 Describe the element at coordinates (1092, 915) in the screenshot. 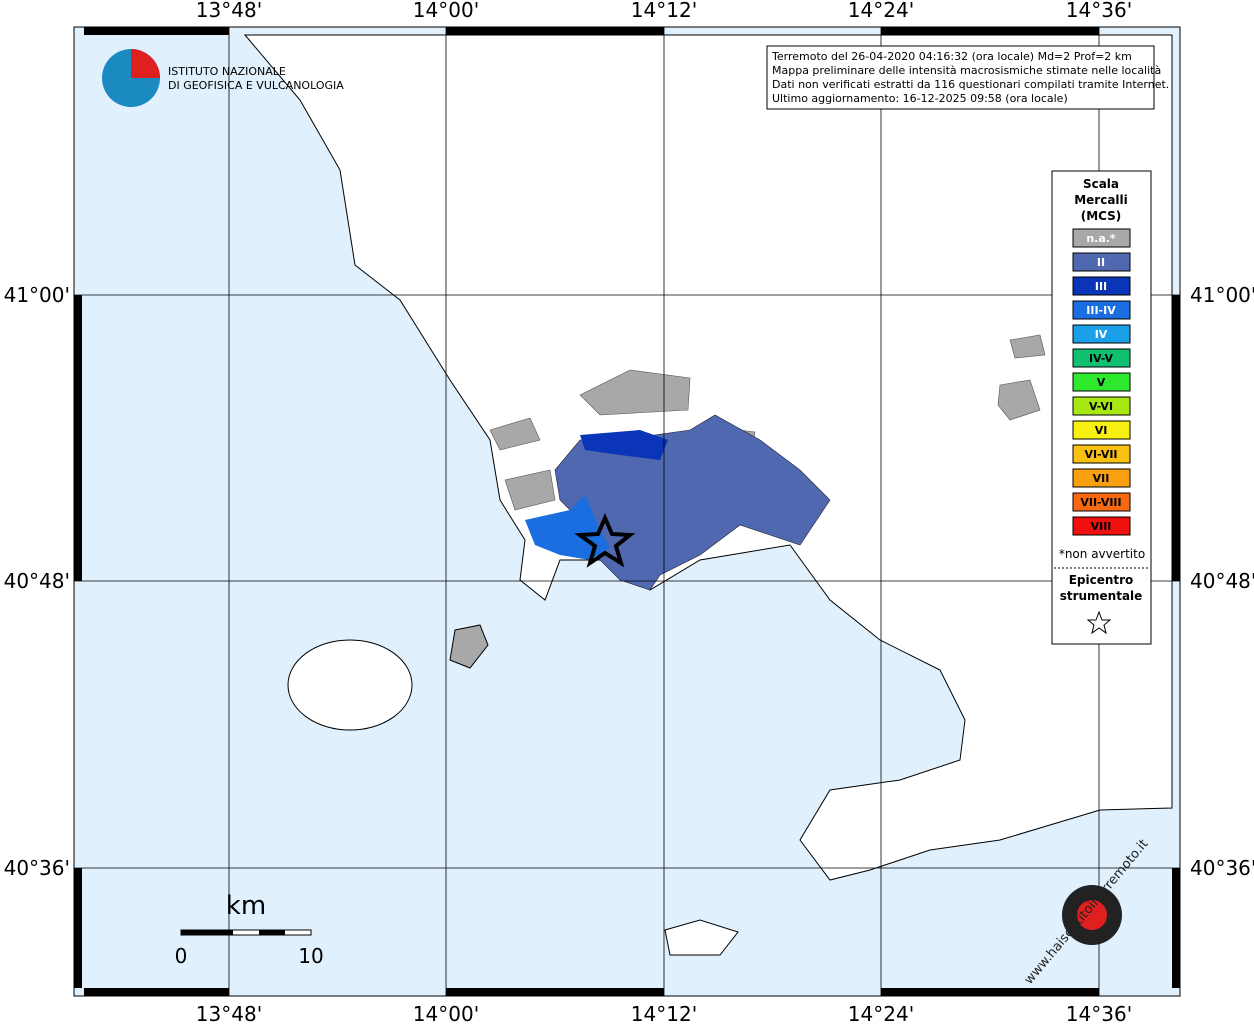

I see `watermark-logo` at that location.